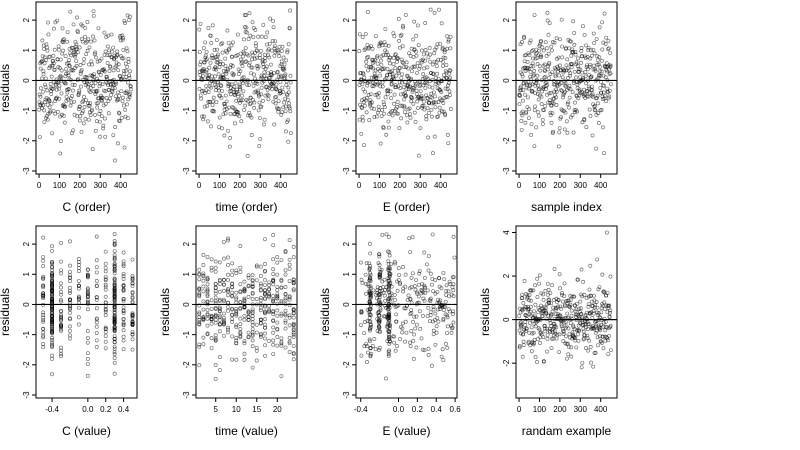 The height and width of the screenshot is (450, 800). I want to click on y-tick-label: -2, so click(26, 141).